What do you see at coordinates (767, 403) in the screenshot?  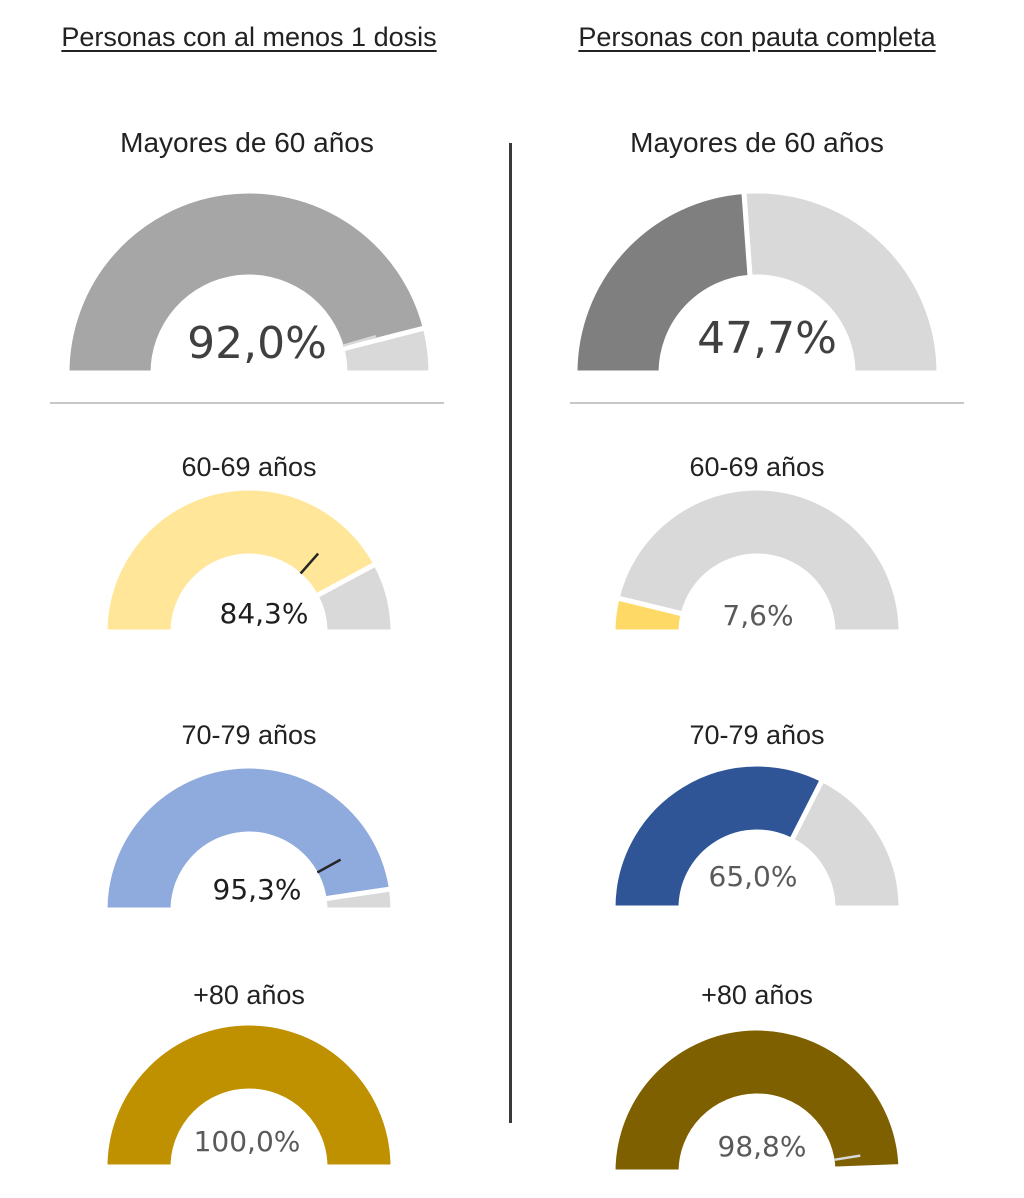 I see `section-divider-right` at bounding box center [767, 403].